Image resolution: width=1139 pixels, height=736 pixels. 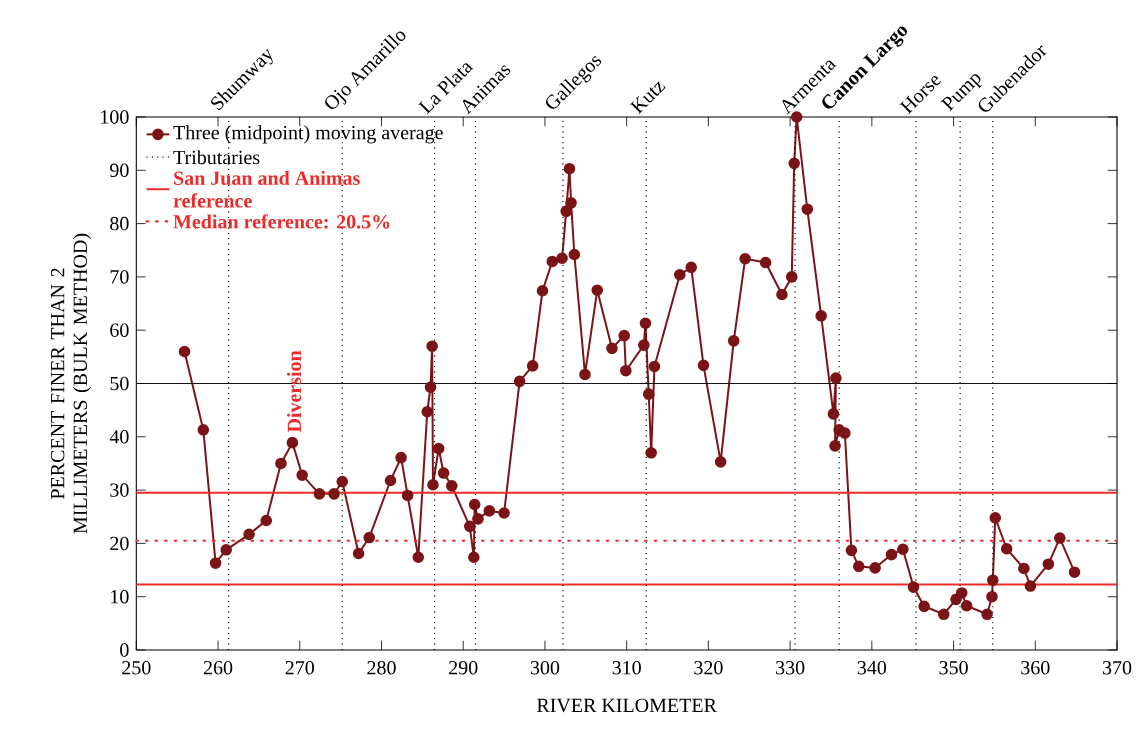 I want to click on x-tick-label: 290, so click(x=463, y=667).